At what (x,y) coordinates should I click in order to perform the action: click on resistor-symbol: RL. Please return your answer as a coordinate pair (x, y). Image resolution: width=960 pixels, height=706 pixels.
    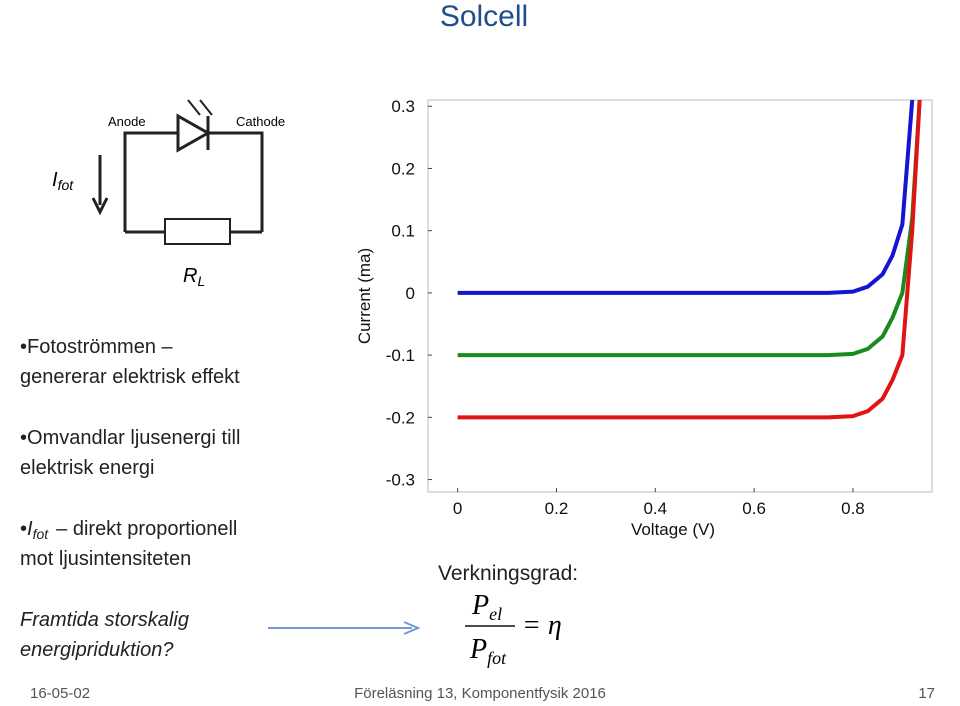
    Looking at the image, I should click on (194, 277).